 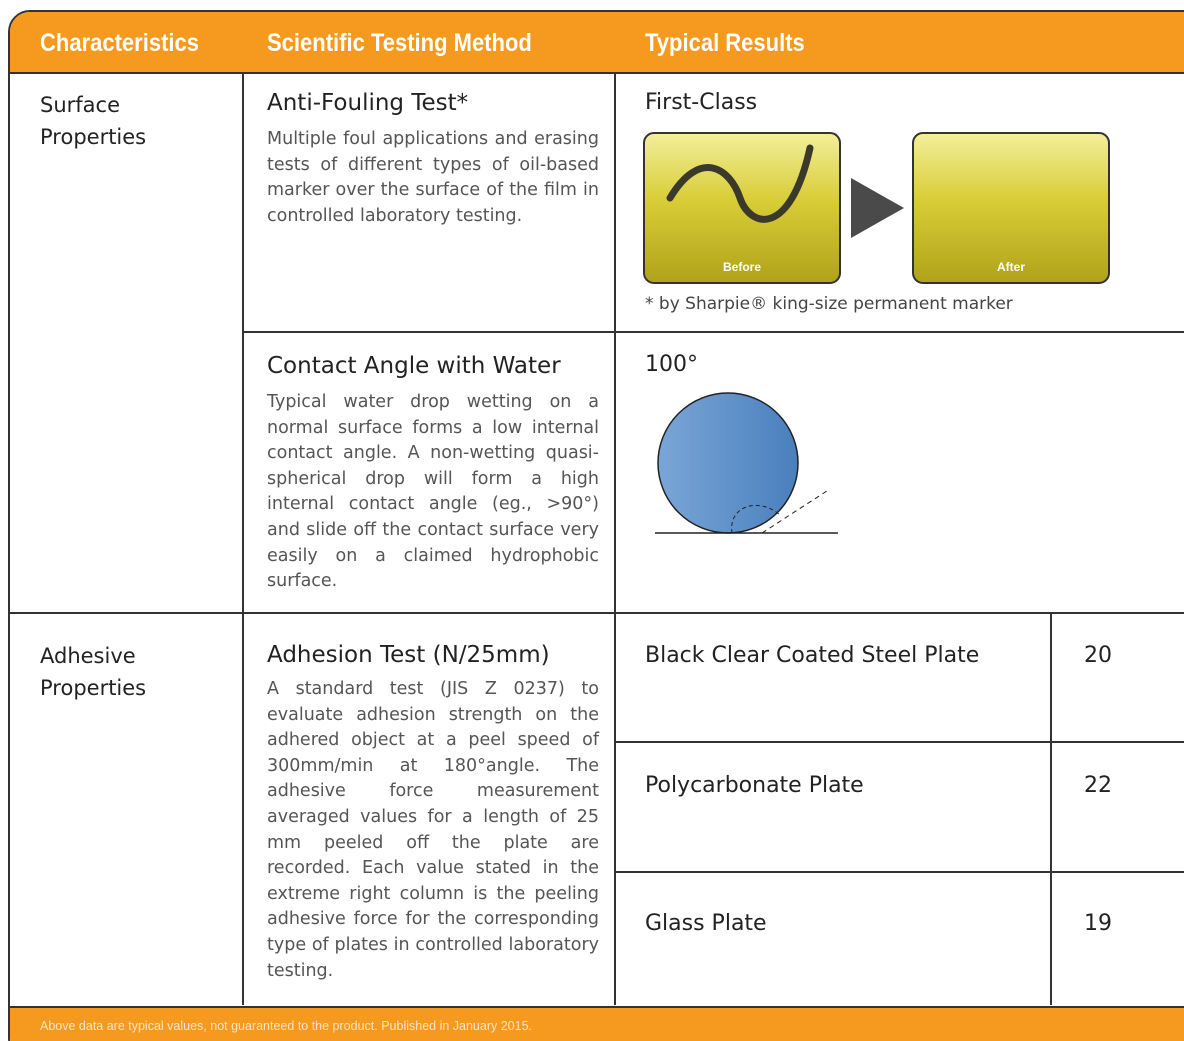 I want to click on test-title: Adhesion Test (N/25mm), so click(x=408, y=655).